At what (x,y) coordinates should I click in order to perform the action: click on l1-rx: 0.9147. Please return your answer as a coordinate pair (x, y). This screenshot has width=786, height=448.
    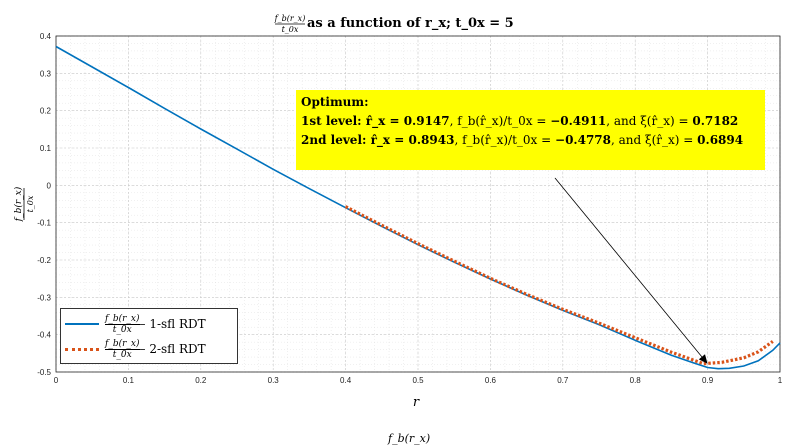
    Looking at the image, I should click on (426, 121).